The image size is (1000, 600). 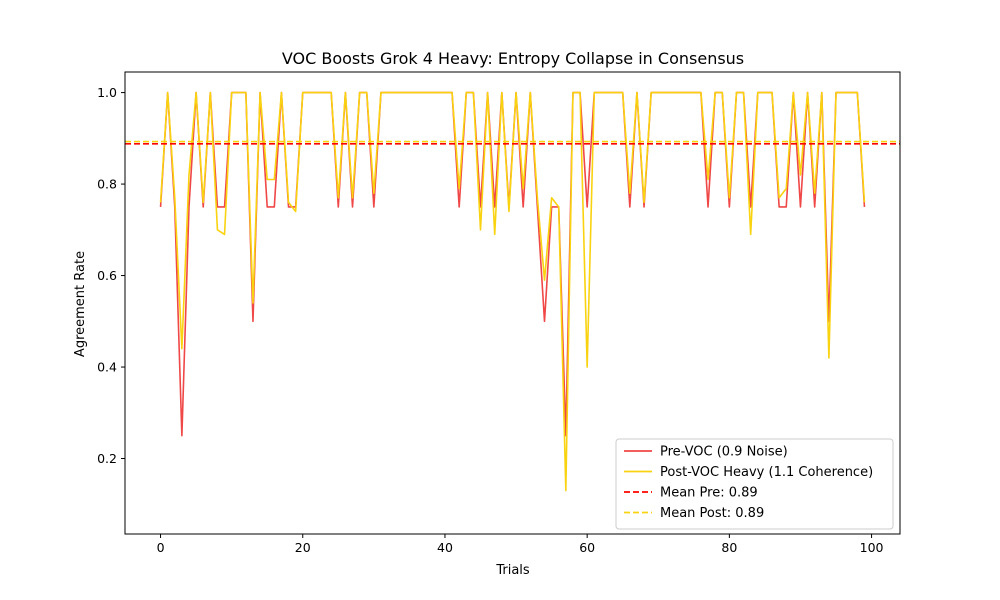 What do you see at coordinates (107, 92) in the screenshot?
I see `y-tick-label: 1.0` at bounding box center [107, 92].